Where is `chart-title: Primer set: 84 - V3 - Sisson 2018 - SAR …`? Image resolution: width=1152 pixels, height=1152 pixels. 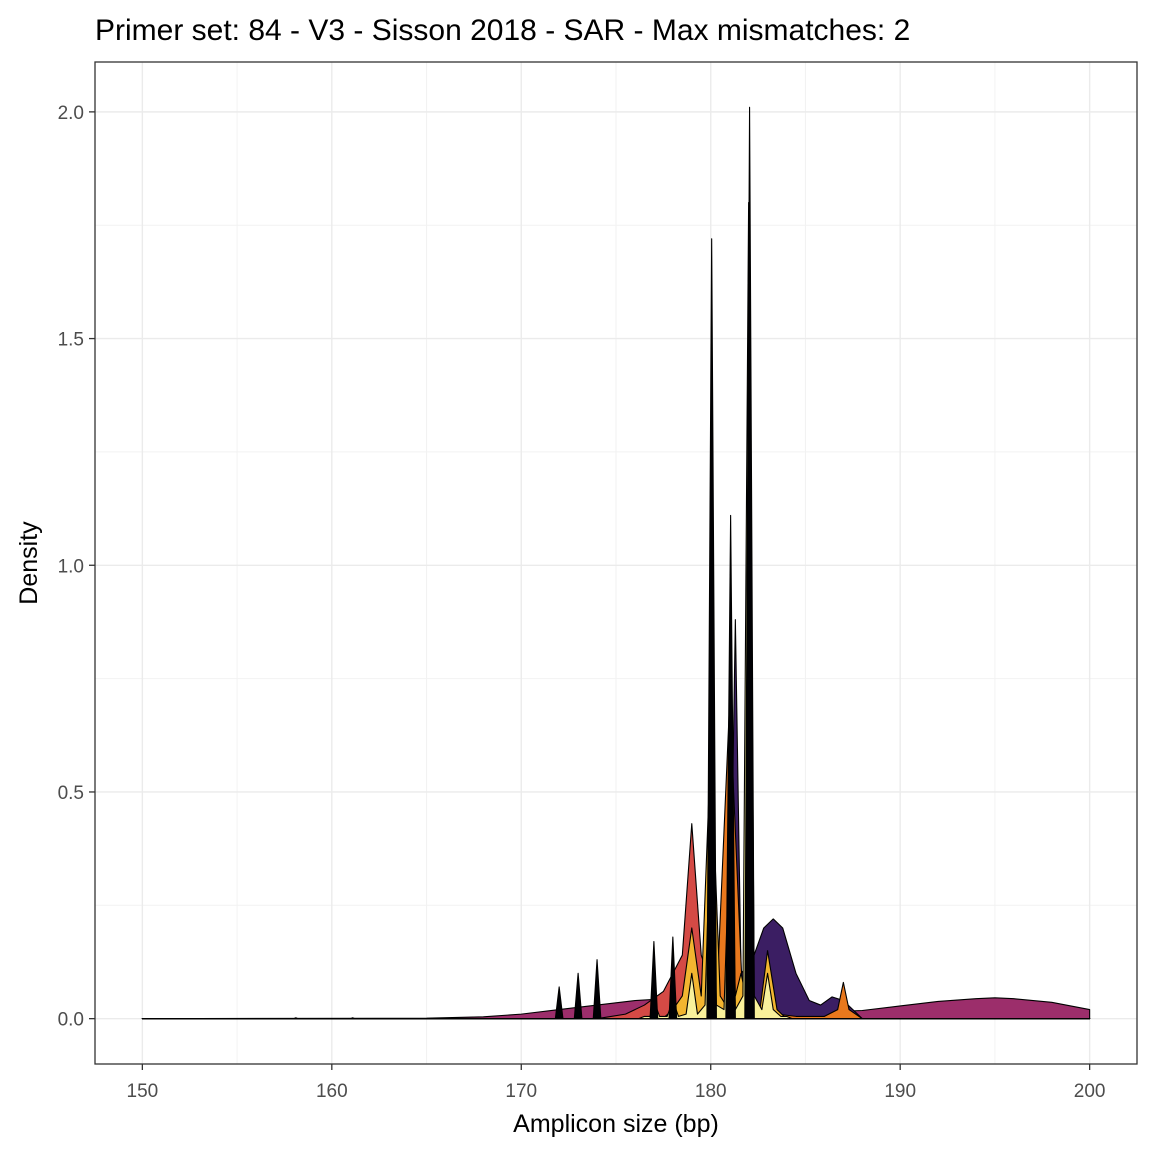 chart-title: Primer set: 84 - V3 - Sisson 2018 - SAR … is located at coordinates (502, 30).